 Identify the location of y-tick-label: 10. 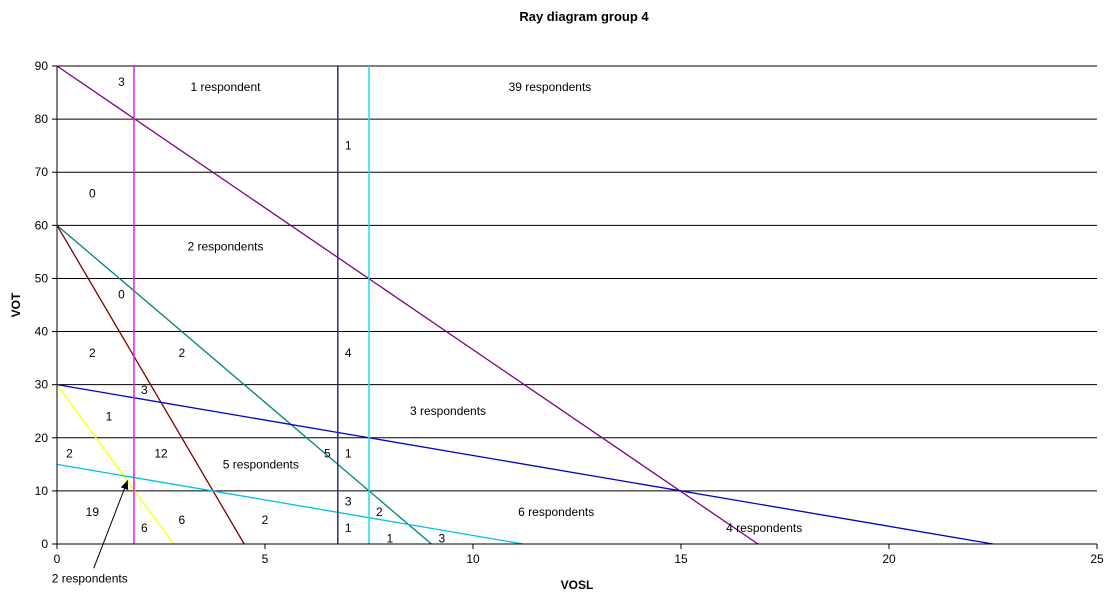
(42, 491).